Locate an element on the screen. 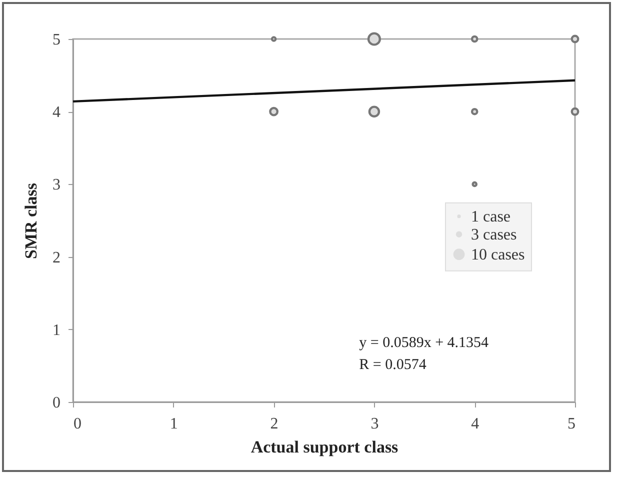 This screenshot has height=478, width=617. y-tick-label: 0 is located at coordinates (56, 403).